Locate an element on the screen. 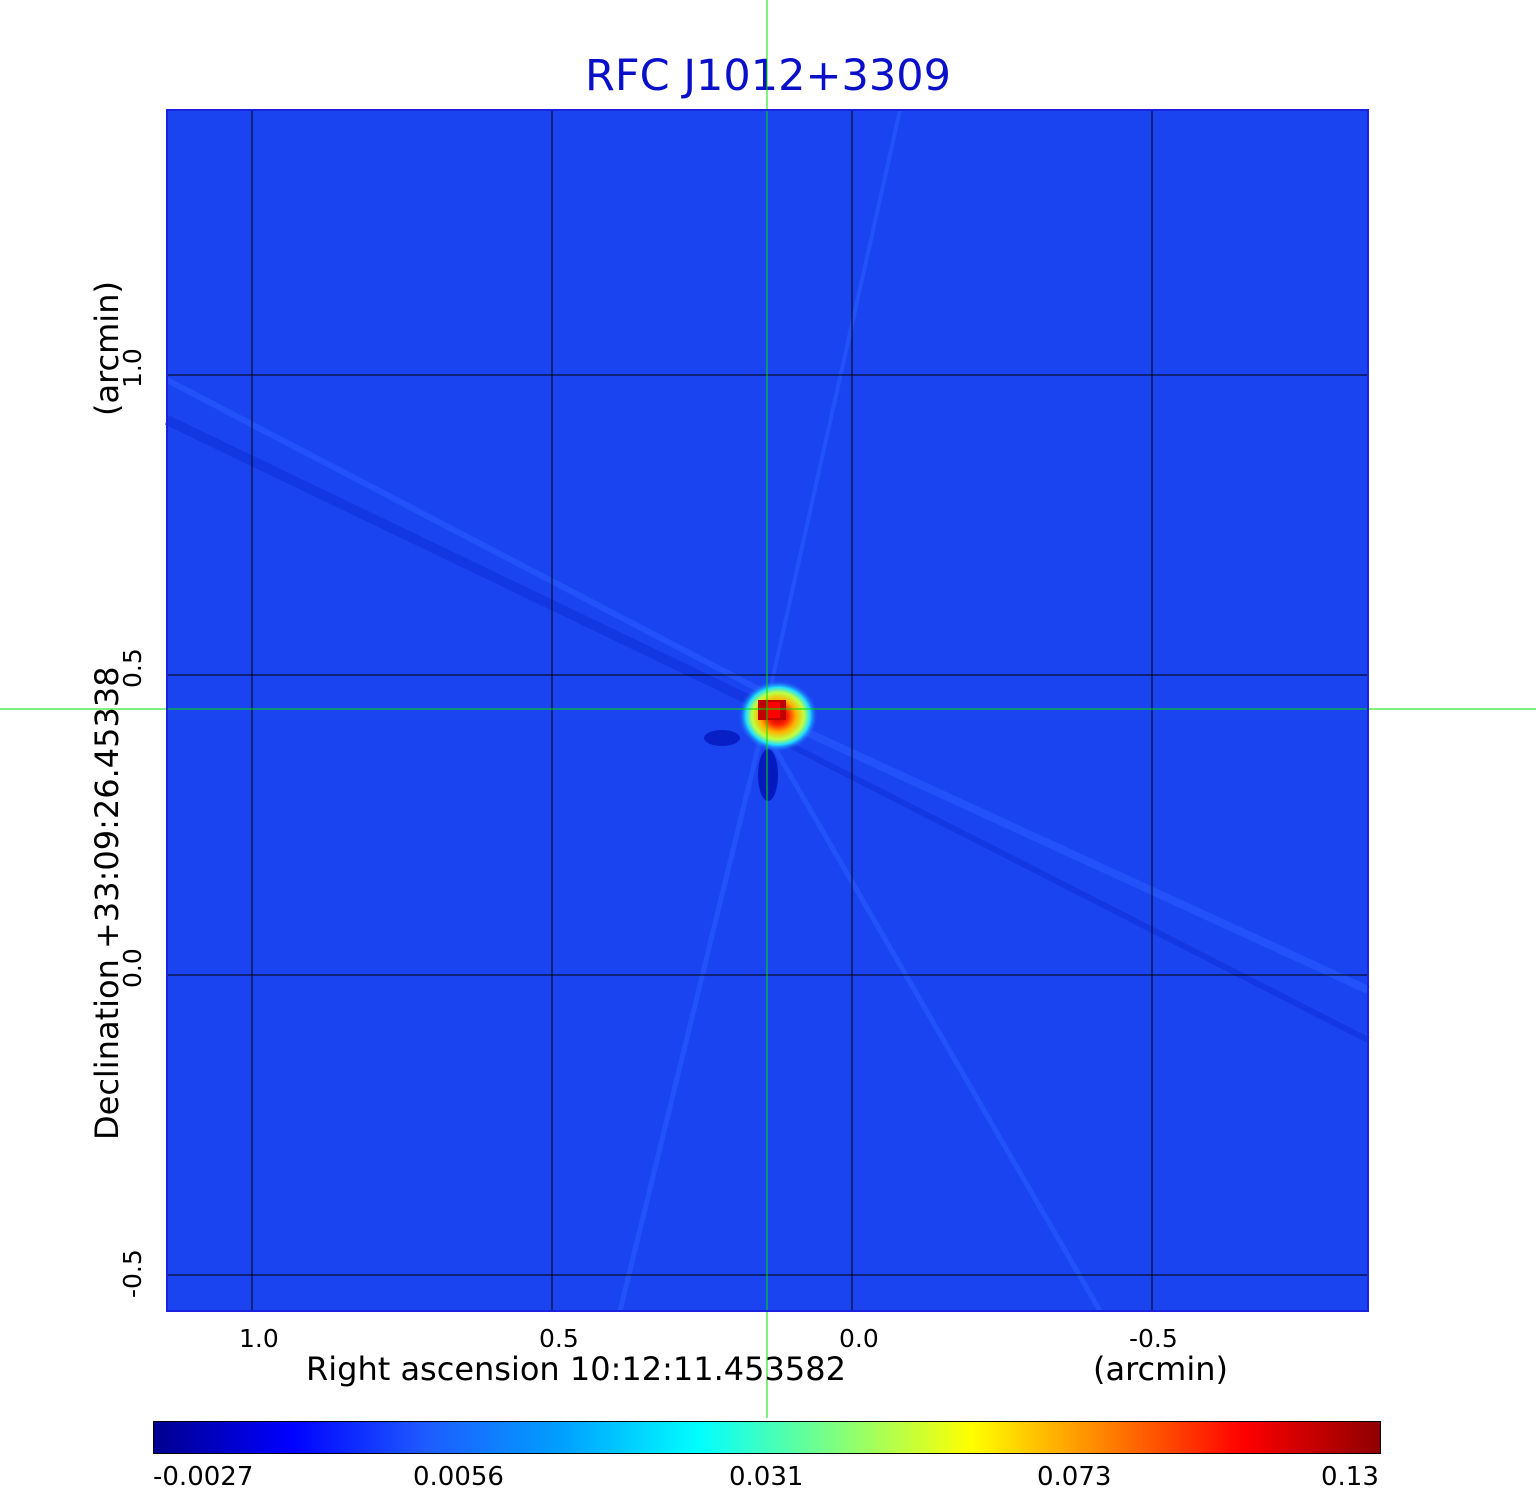 This screenshot has width=1536, height=1511. x-tick: 0.5 is located at coordinates (559, 1338).